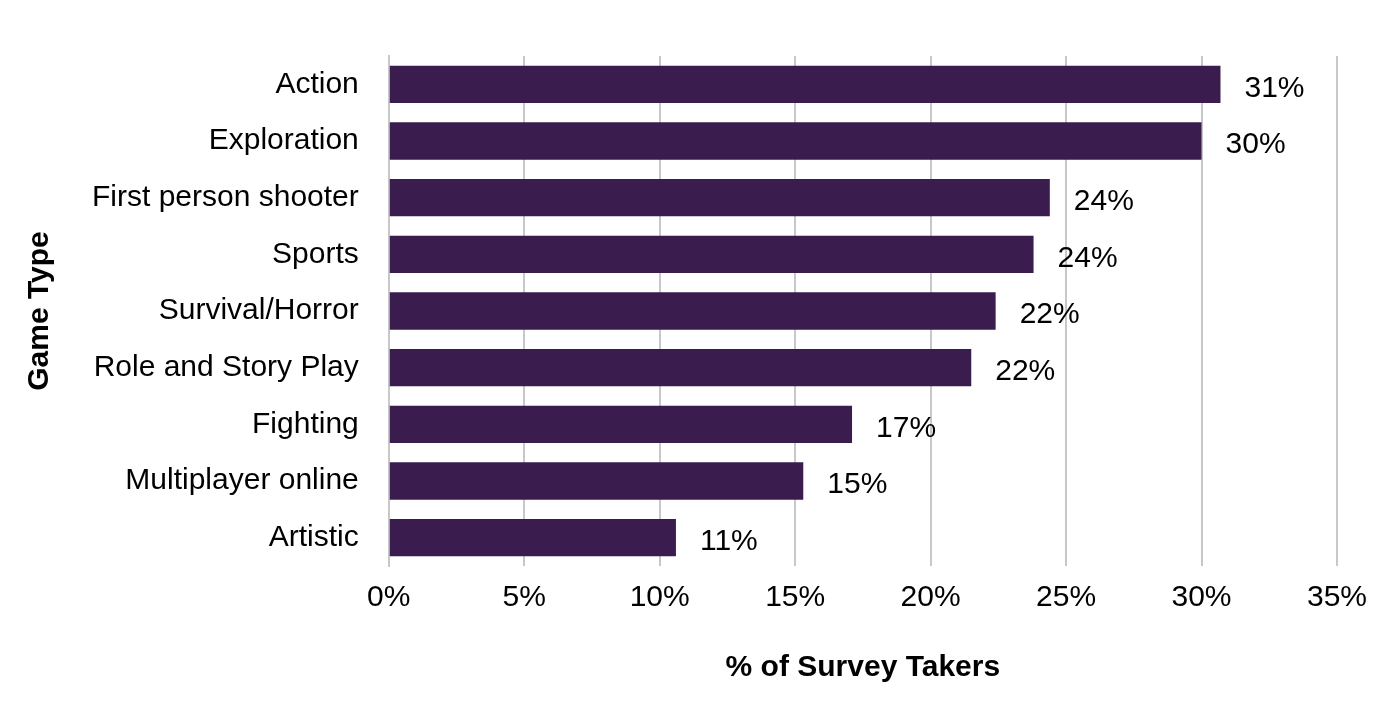 Image resolution: width=1389 pixels, height=708 pixels. I want to click on x-tick-label: 0%, so click(389, 596).